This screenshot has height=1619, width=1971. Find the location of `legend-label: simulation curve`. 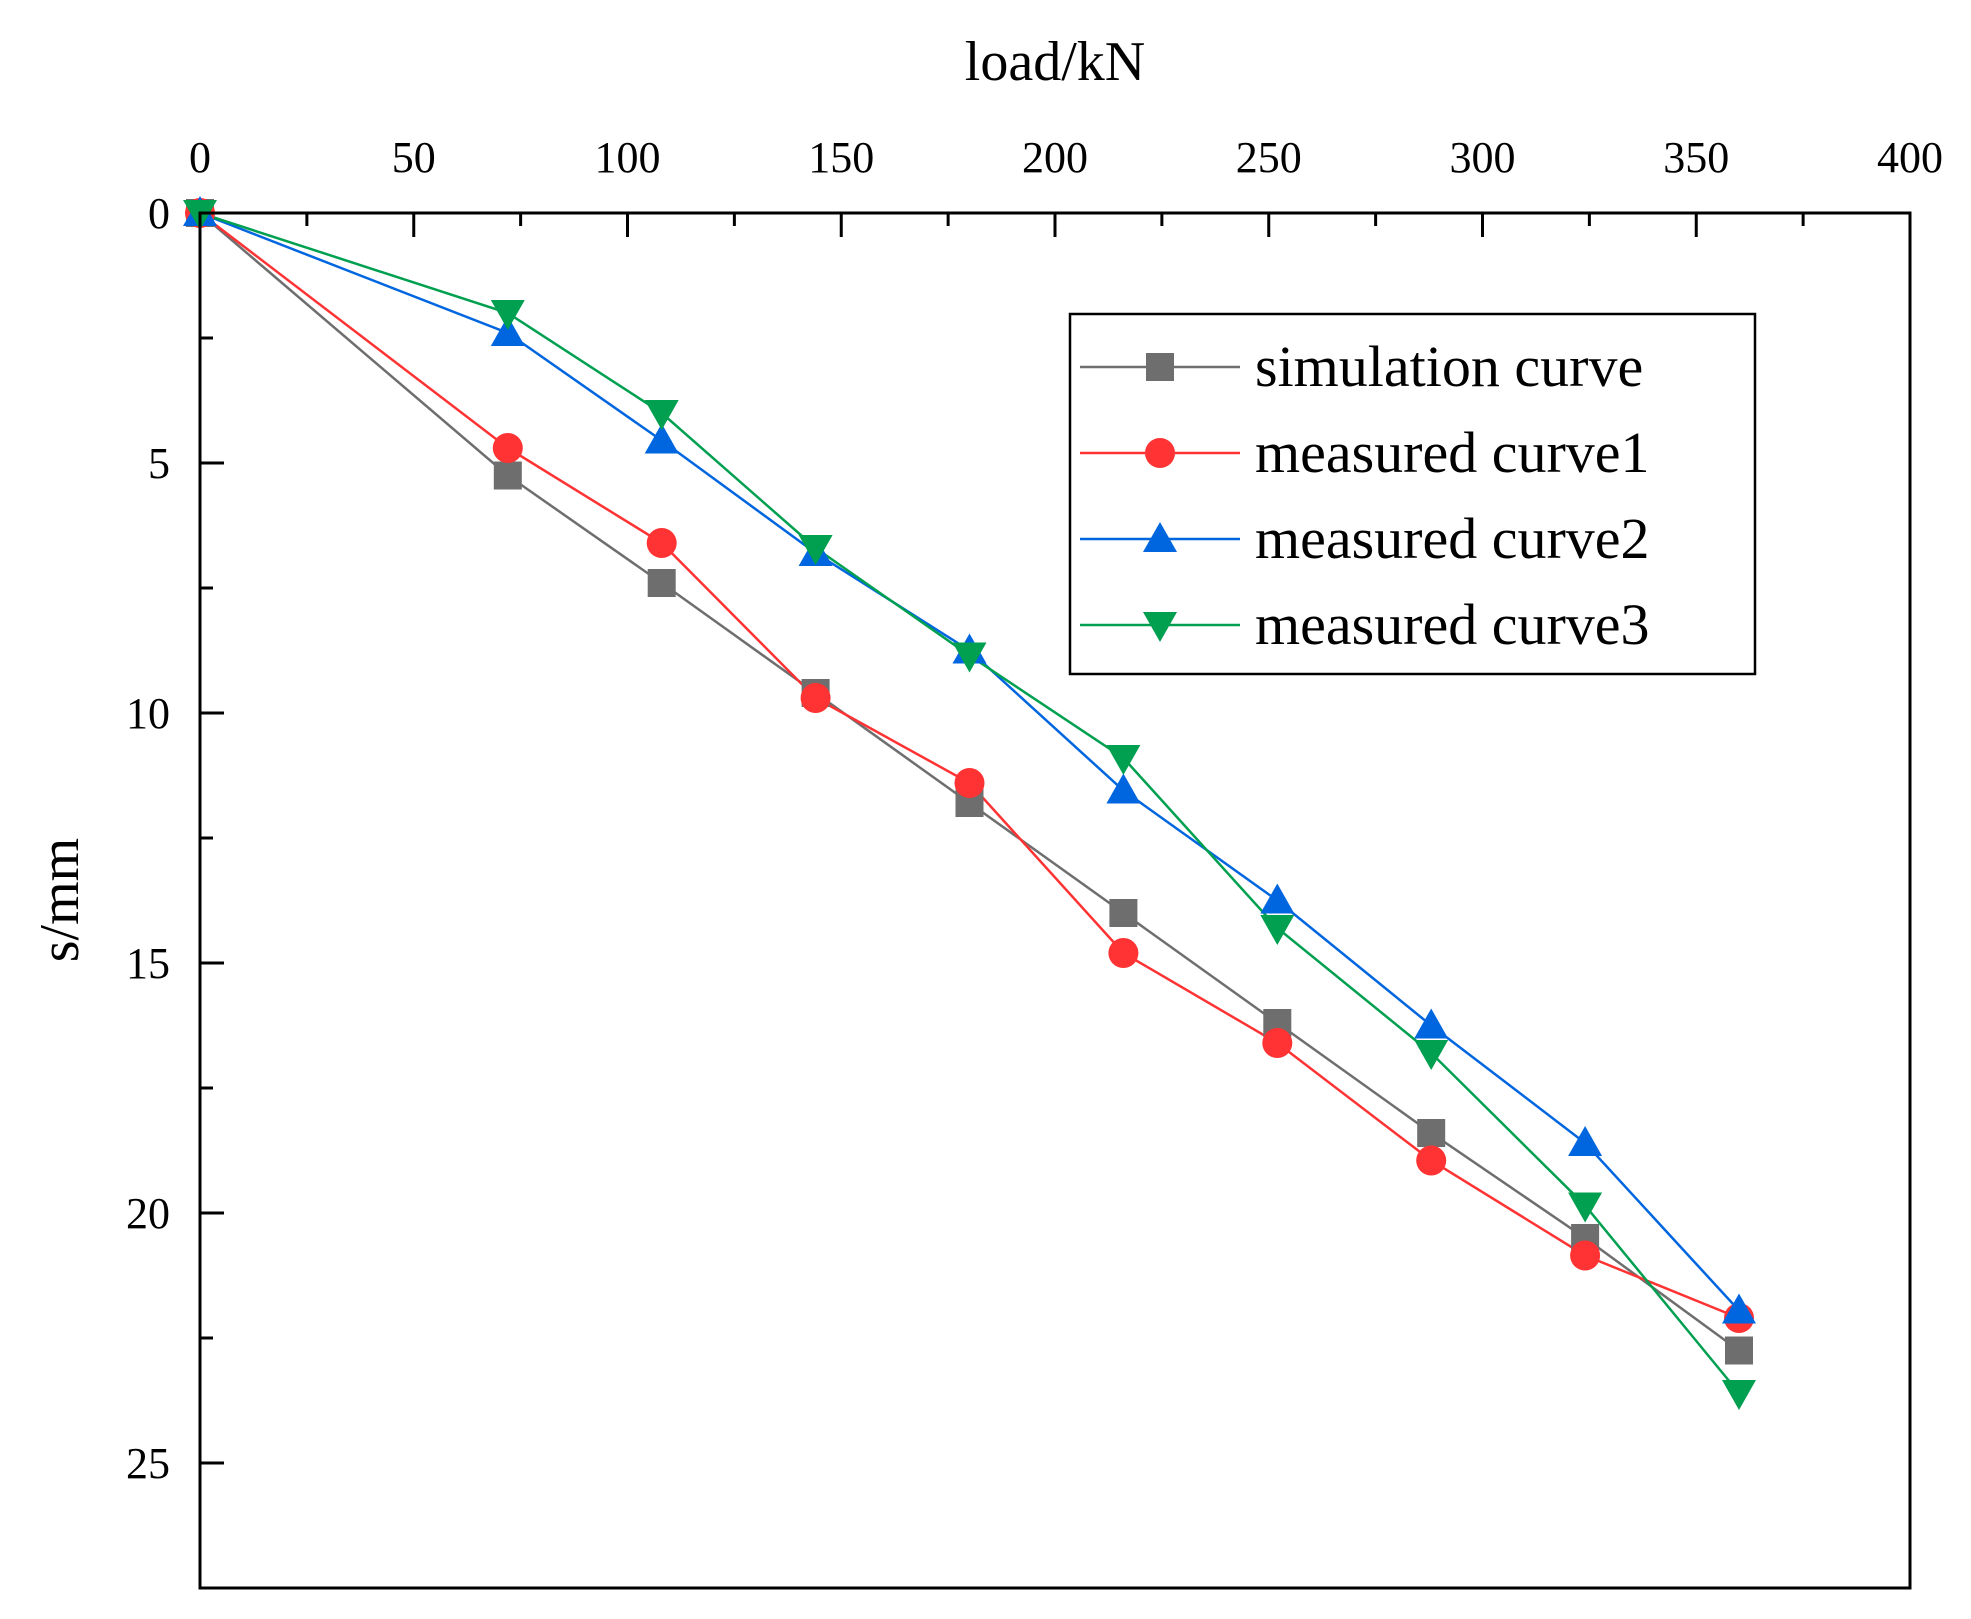

legend-label: simulation curve is located at coordinates (1449, 366).